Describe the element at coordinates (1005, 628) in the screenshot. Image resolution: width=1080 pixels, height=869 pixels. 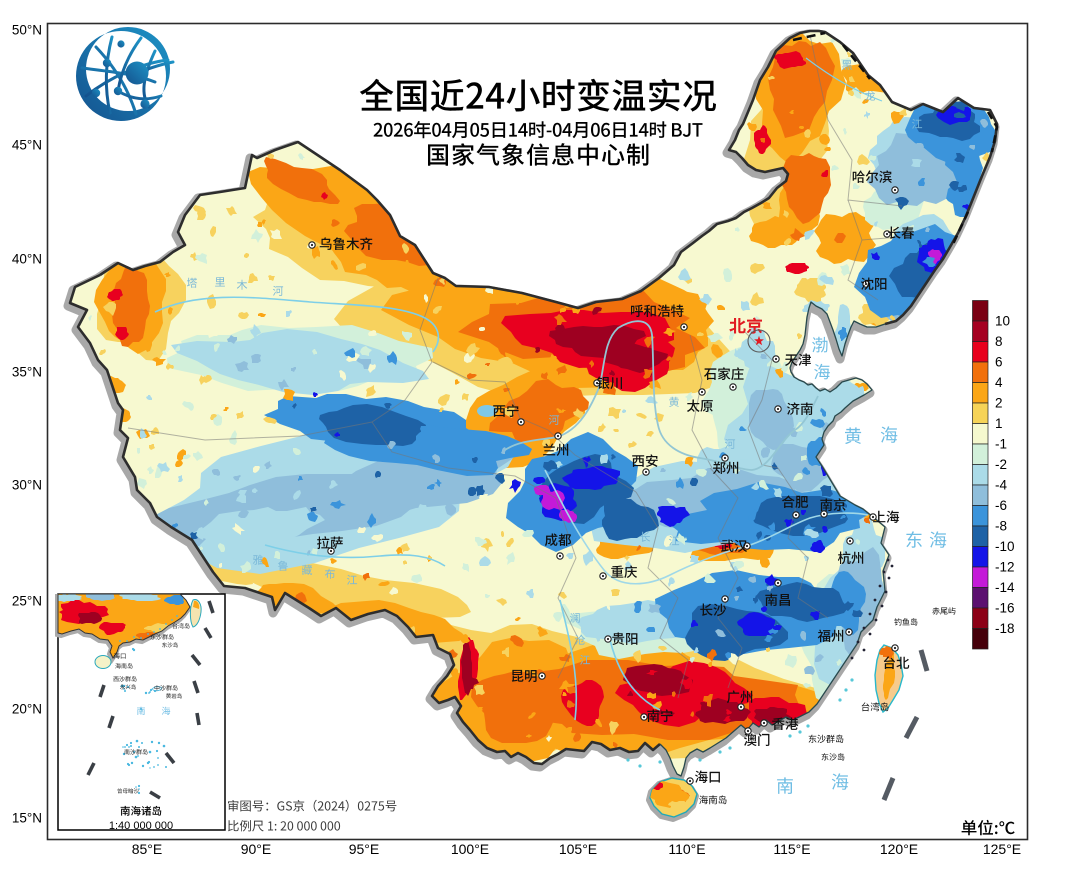
I see `svg-text: -18` at that location.